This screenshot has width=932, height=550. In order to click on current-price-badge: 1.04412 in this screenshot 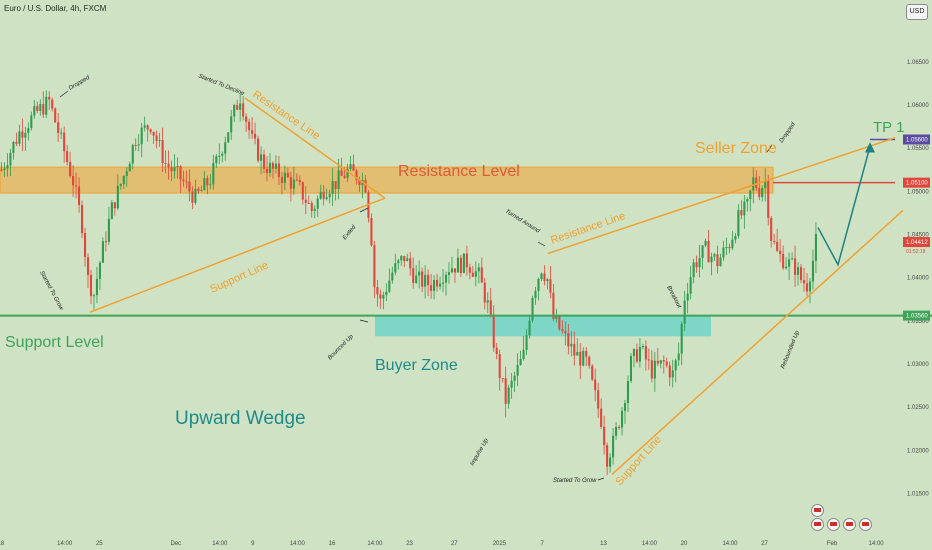, I will do `click(917, 243)`.